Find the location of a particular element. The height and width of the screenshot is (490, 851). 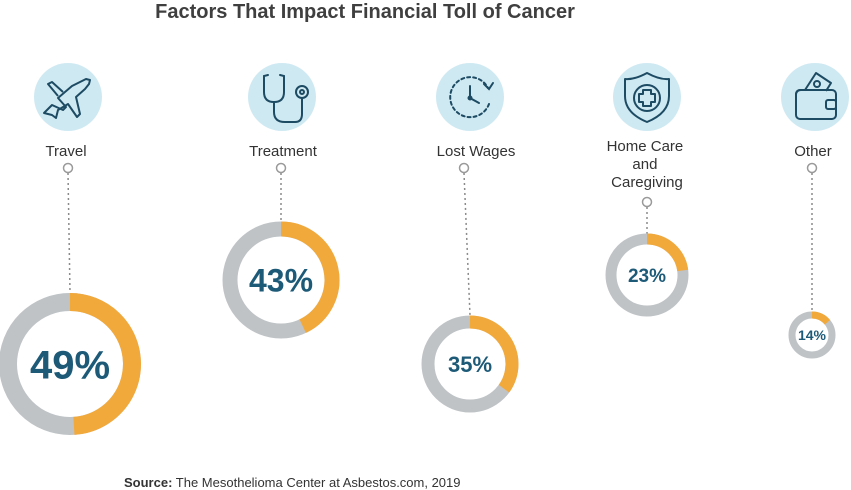

value-label-travel: 49% is located at coordinates (70, 365).